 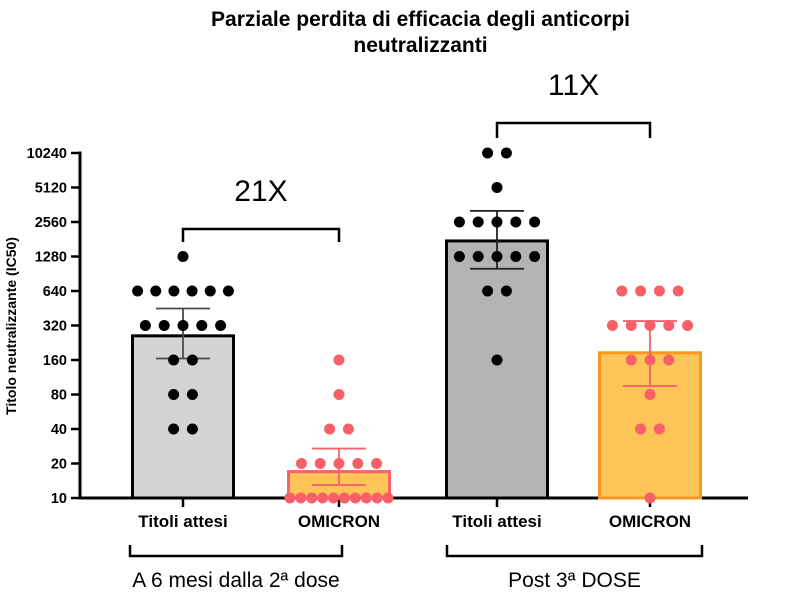 I want to click on y-axis-title: Titolo neutralizzante (IC50), so click(x=11, y=326).